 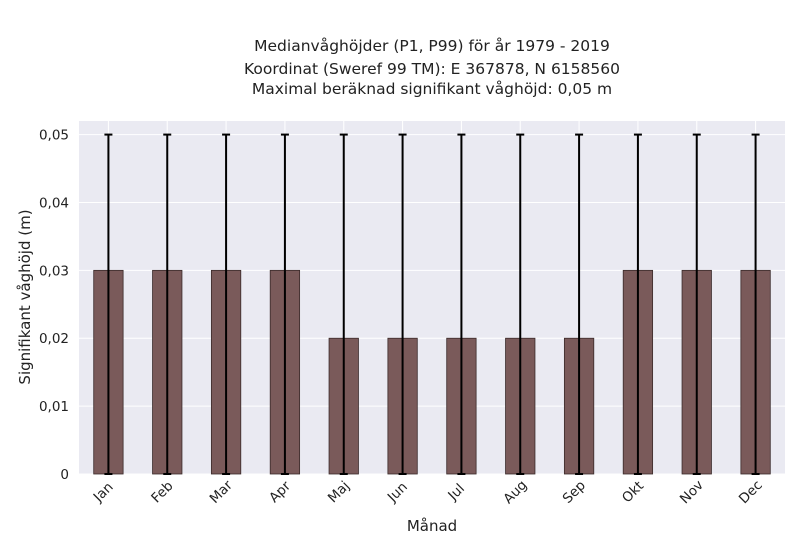 What do you see at coordinates (633, 492) in the screenshot?
I see `x-tick-label: Okt` at bounding box center [633, 492].